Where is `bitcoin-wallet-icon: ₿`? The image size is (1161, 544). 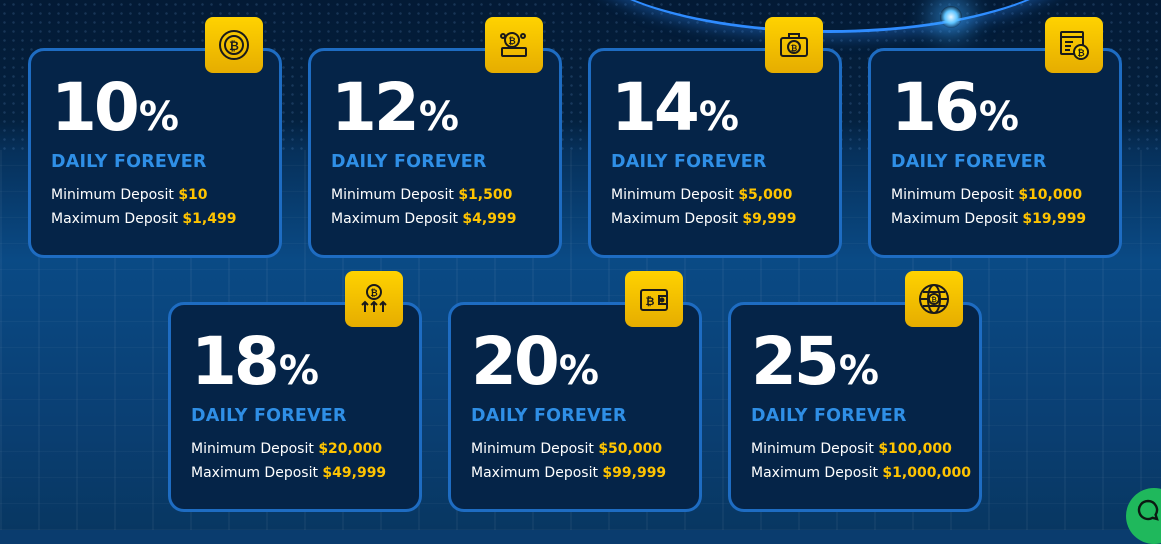 bitcoin-wallet-icon: ₿ is located at coordinates (654, 299).